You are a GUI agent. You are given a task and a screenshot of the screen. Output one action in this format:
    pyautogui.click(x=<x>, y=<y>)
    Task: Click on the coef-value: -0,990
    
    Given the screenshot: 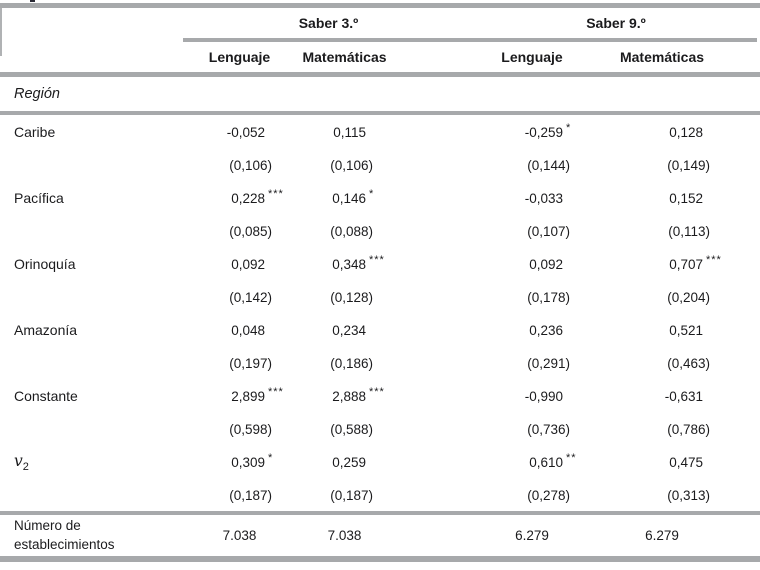 What is the action you would take?
    pyautogui.click(x=543, y=396)
    